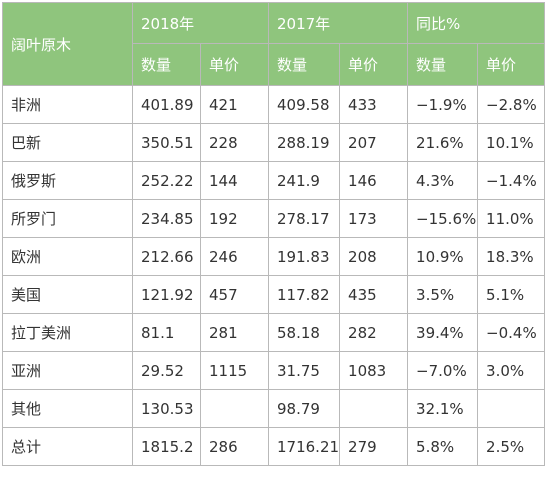 This screenshot has width=553, height=484. I want to click on table-row: 美国 121.92 457 117.82 435 3.5% 5.1%, so click(274, 294).